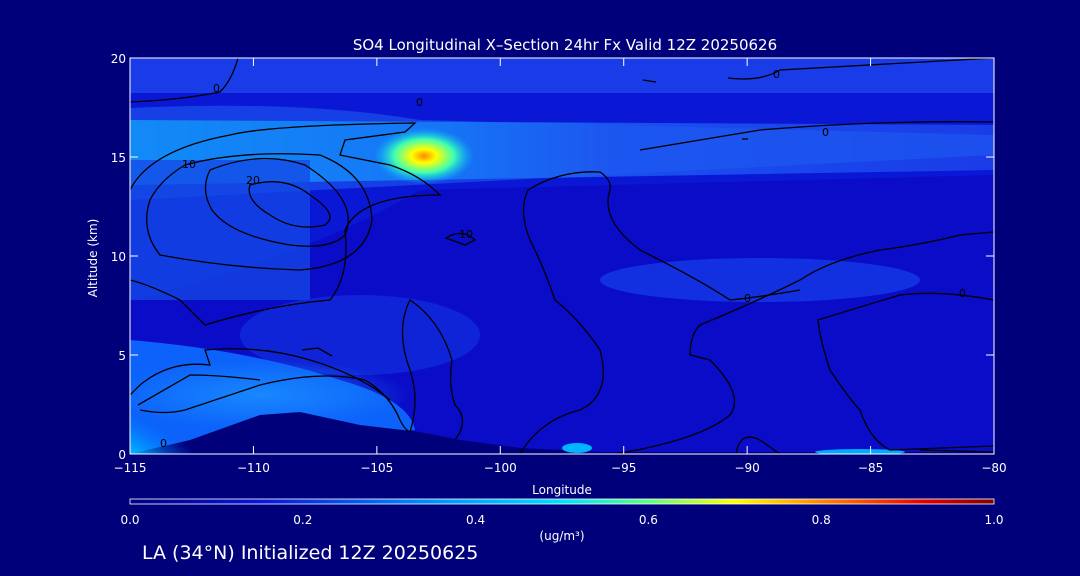 The width and height of the screenshot is (1080, 576). I want to click on footer-text: LA (34°N) Initialized 12Z 20250625, so click(310, 553).